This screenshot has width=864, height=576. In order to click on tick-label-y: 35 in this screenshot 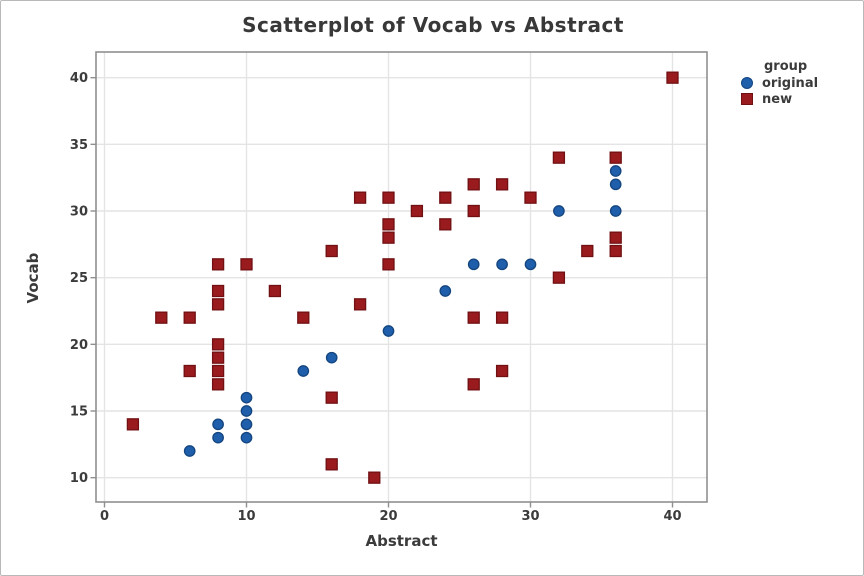, I will do `click(79, 145)`.